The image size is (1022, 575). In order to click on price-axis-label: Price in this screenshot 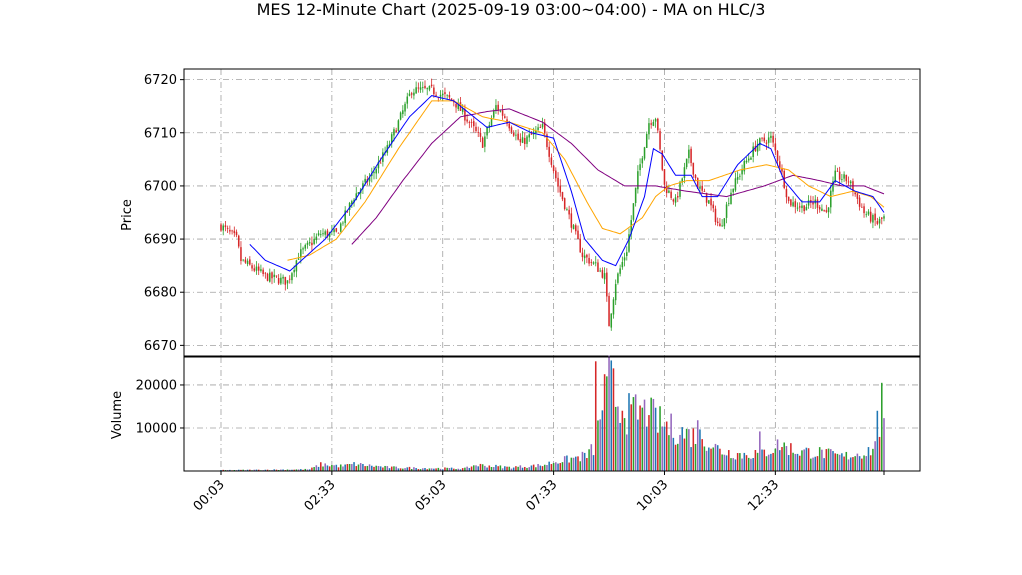, I will do `click(127, 215)`.